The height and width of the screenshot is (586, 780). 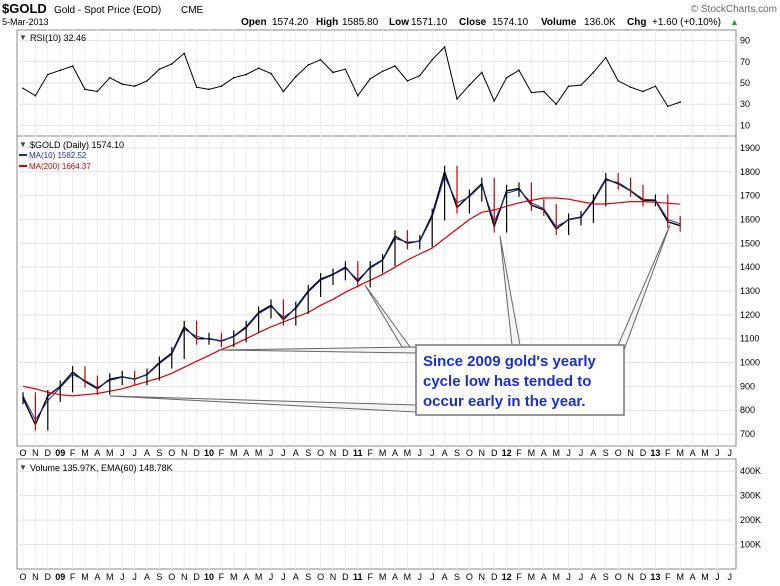 What do you see at coordinates (734, 9) in the screenshot?
I see `watermark: © StockCharts.com` at bounding box center [734, 9].